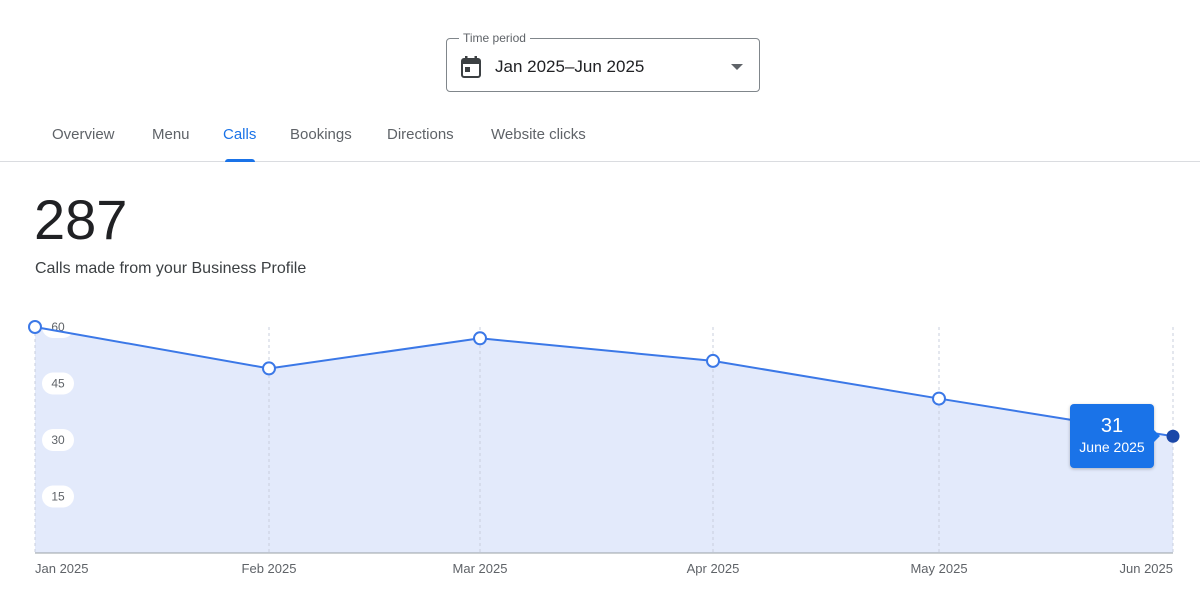  I want to click on time-period-select: Time period Jan 2025–Jun 2025, so click(603, 61).